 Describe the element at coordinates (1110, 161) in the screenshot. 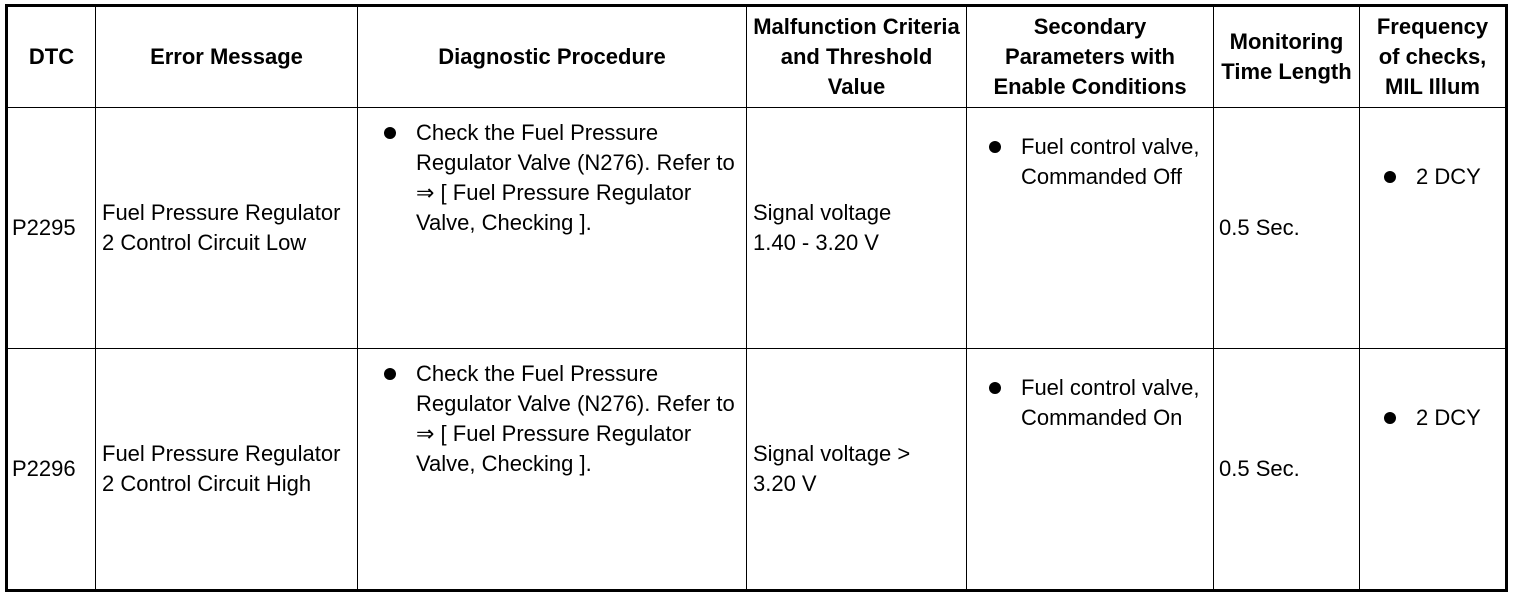

I see `secondary-text: Fuel control valve, Commanded Off` at that location.